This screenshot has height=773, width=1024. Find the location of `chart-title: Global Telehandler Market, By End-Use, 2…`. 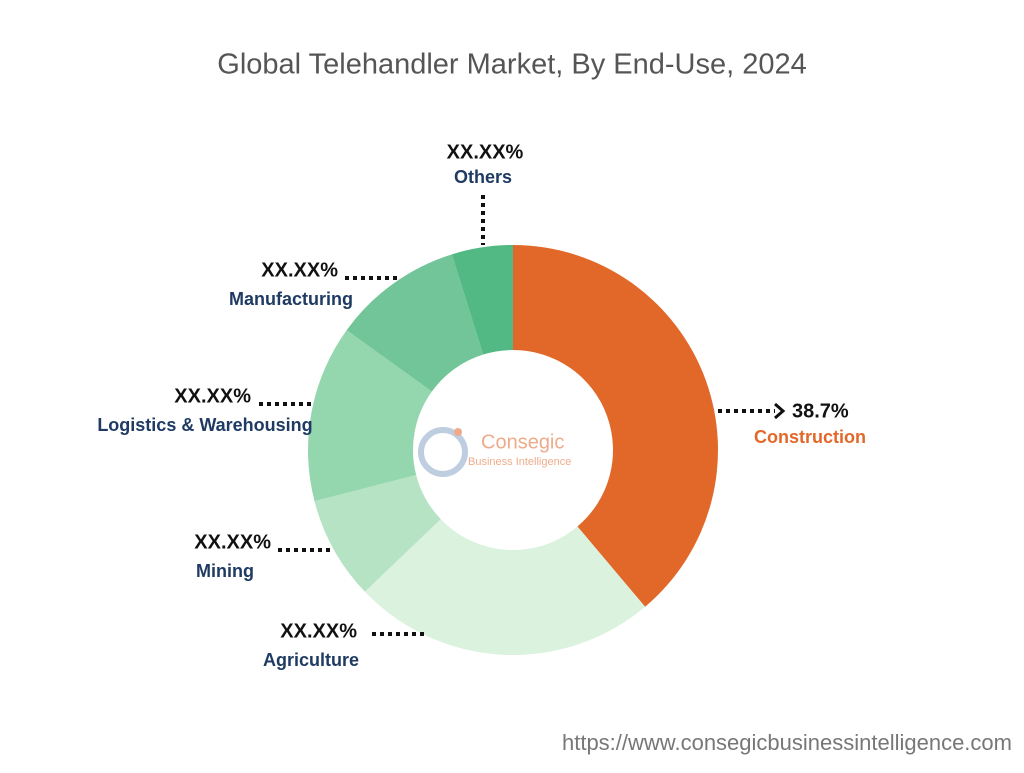

chart-title: Global Telehandler Market, By End-Use, 2… is located at coordinates (511, 65).